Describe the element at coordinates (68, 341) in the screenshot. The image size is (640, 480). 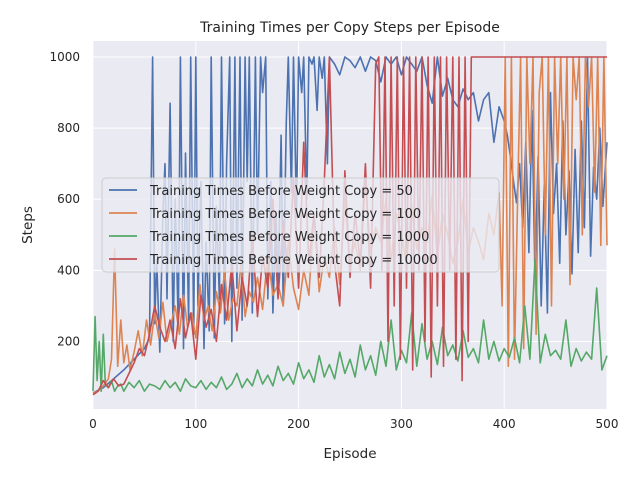
I see `y-tick-label: 200` at that location.